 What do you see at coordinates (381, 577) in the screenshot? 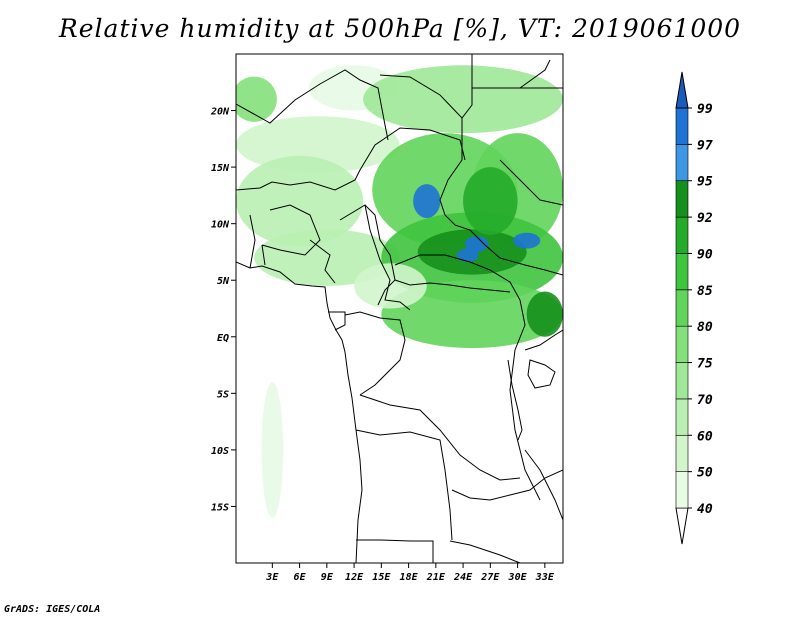
I see `x-tick-label: 15E` at bounding box center [381, 577].